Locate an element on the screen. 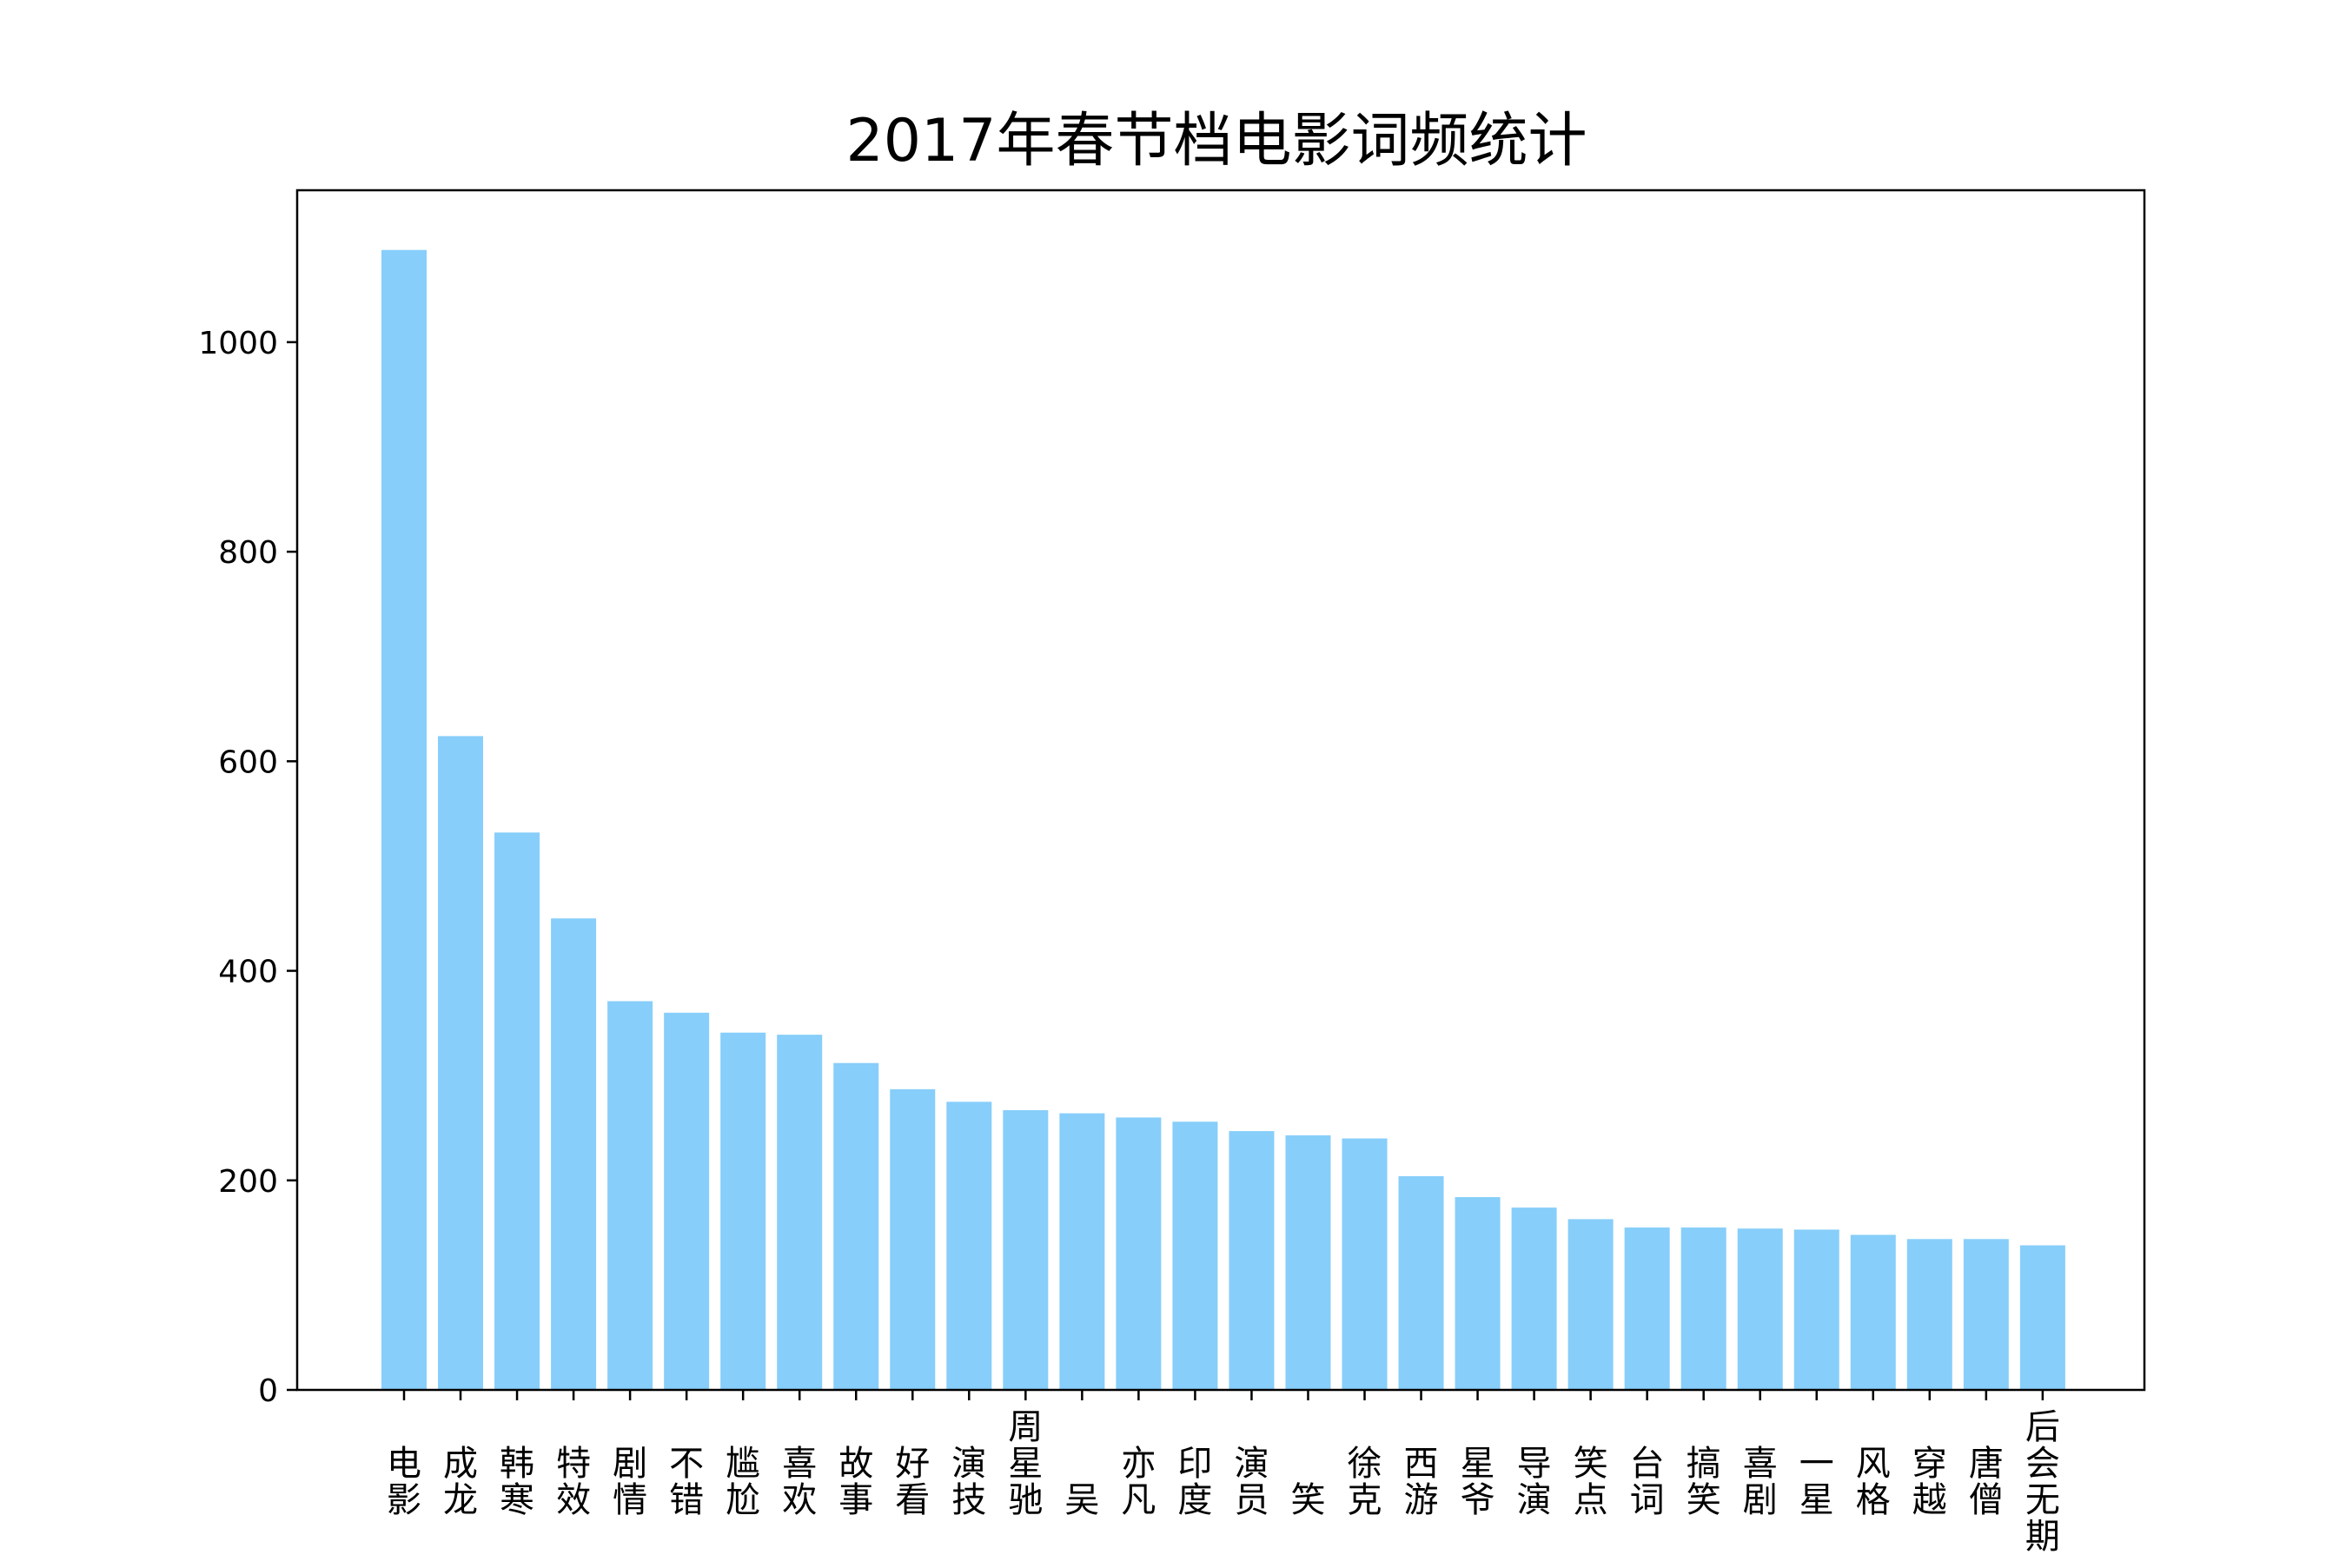 This screenshot has width=2346, height=1568. x-tick-label: 尴尬 is located at coordinates (743, 1482).